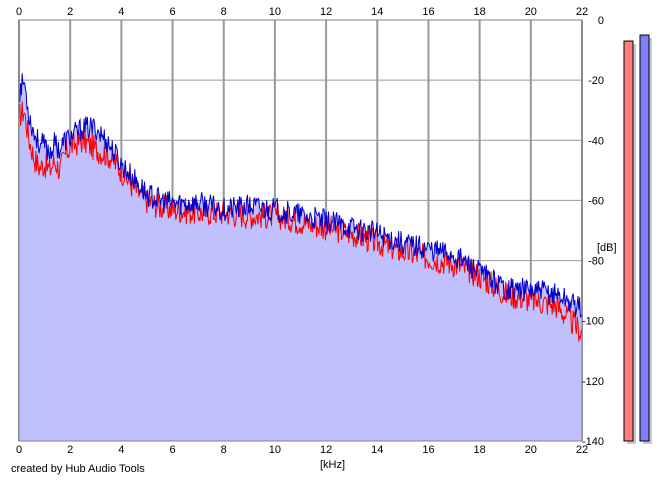  What do you see at coordinates (582, 450) in the screenshot?
I see `x-tick-label-bottom: 22` at bounding box center [582, 450].